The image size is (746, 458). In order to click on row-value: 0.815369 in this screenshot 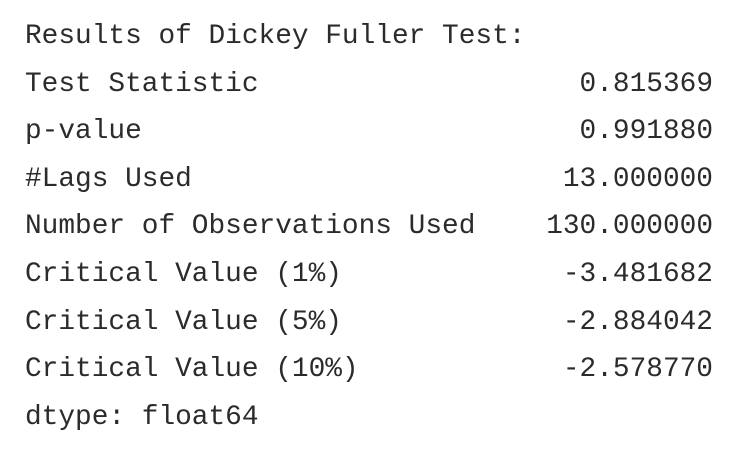, I will do `click(646, 84)`.